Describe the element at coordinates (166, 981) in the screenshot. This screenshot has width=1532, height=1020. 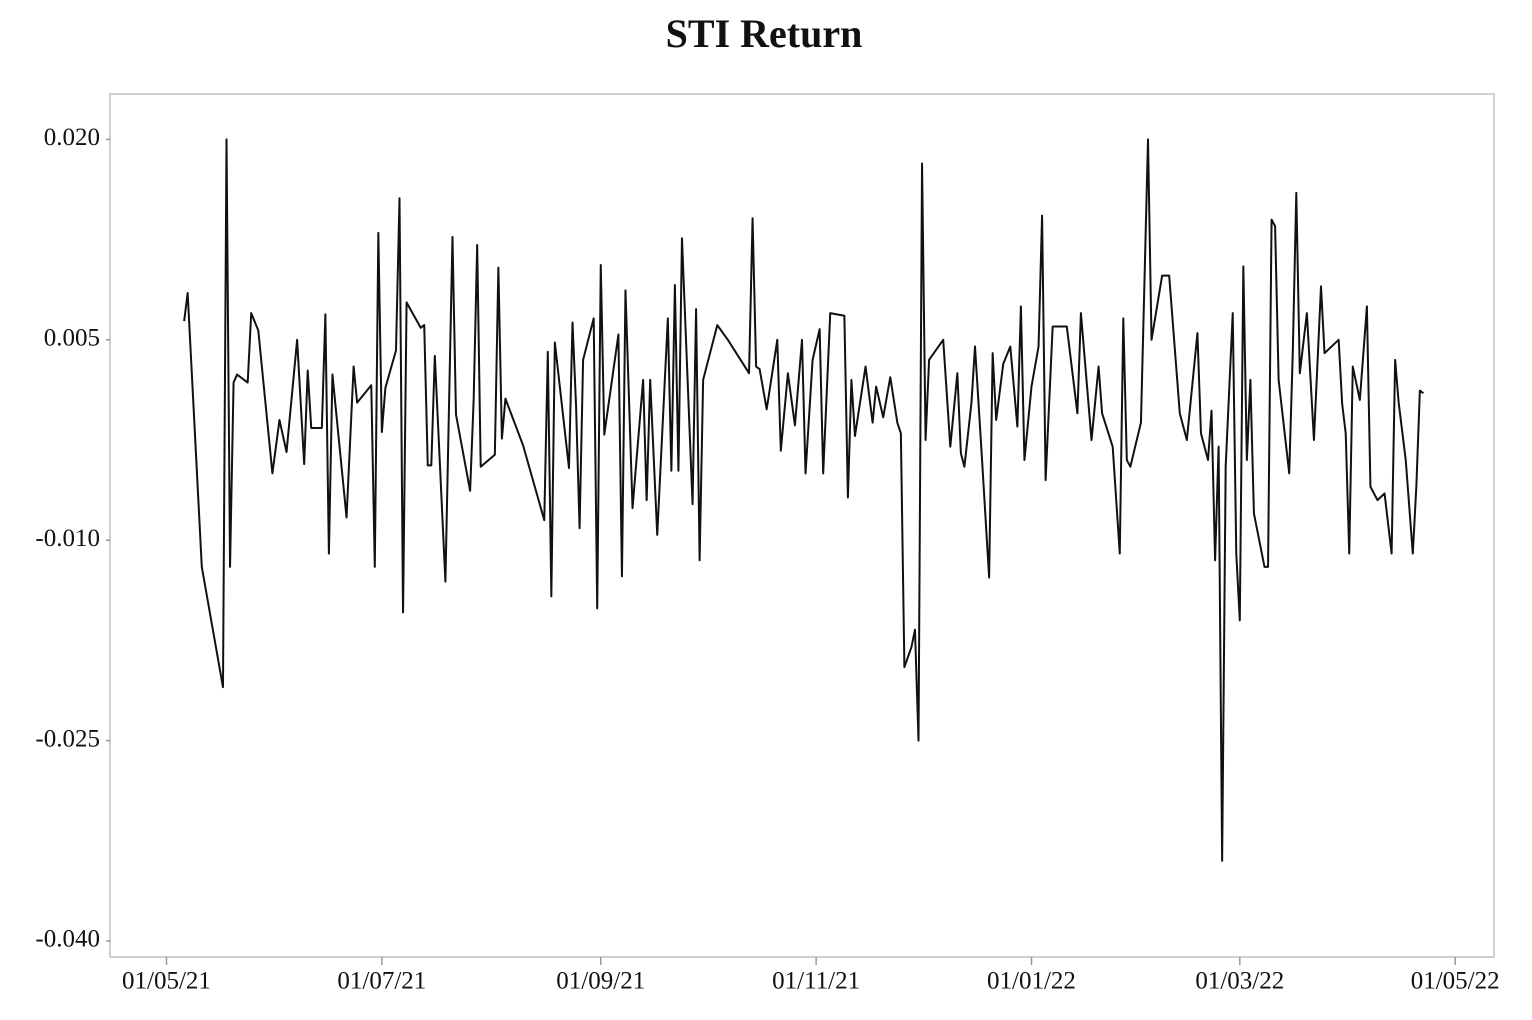
I see `x-tick-label: 01/05/21` at that location.